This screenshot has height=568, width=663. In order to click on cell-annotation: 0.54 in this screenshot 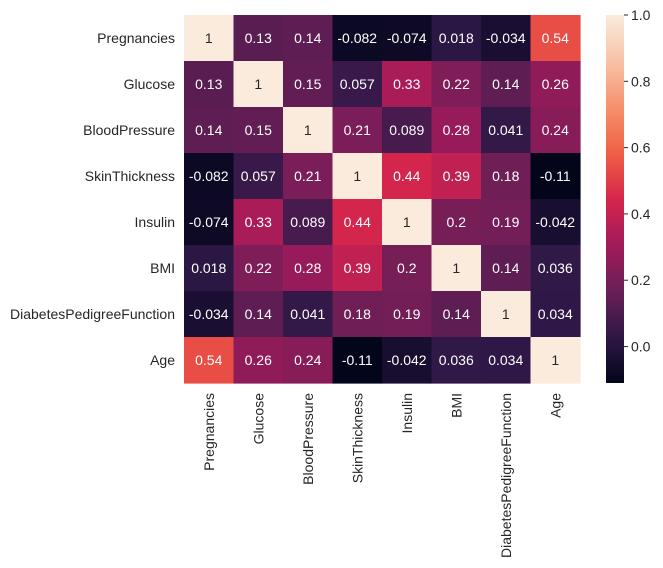, I will do `click(555, 38)`.